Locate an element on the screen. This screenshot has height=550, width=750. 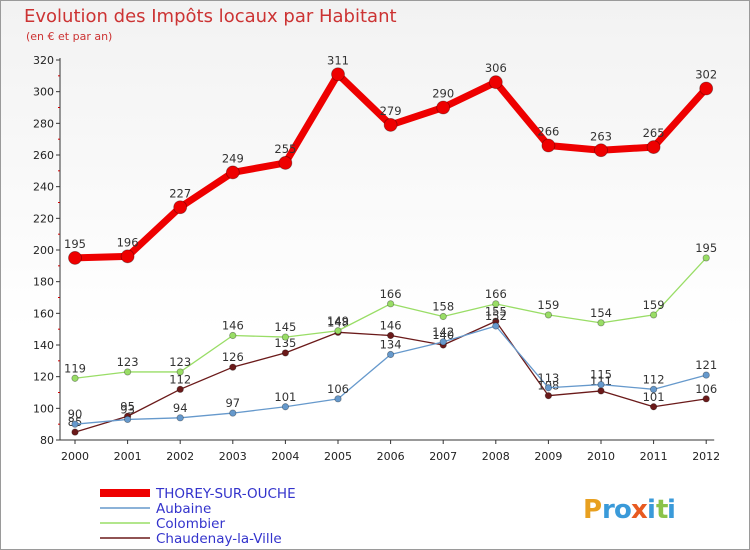
x-tick-label: 2001 is located at coordinates (128, 456).